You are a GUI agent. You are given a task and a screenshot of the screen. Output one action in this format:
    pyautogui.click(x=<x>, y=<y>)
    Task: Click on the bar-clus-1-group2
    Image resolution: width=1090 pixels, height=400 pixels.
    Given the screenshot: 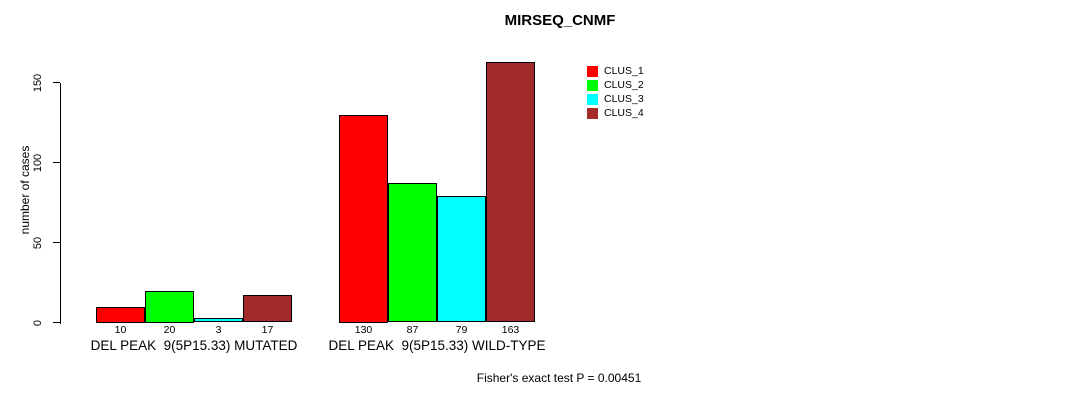 What is the action you would take?
    pyautogui.click(x=363, y=218)
    